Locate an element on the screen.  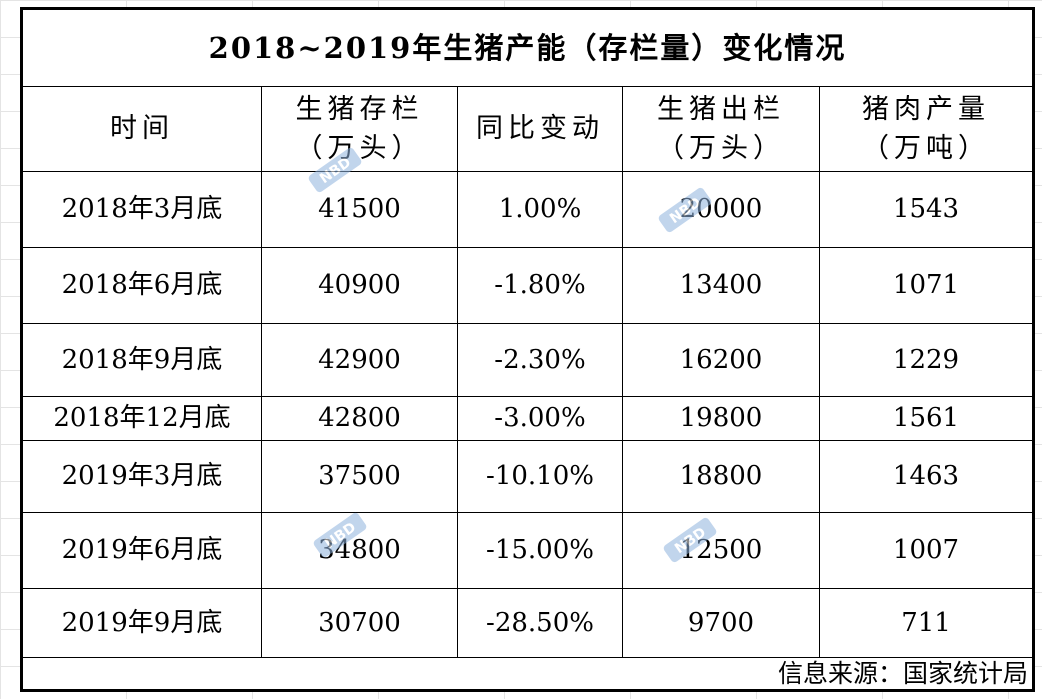
header-yoy-label: 同比变动 is located at coordinates (540, 129).